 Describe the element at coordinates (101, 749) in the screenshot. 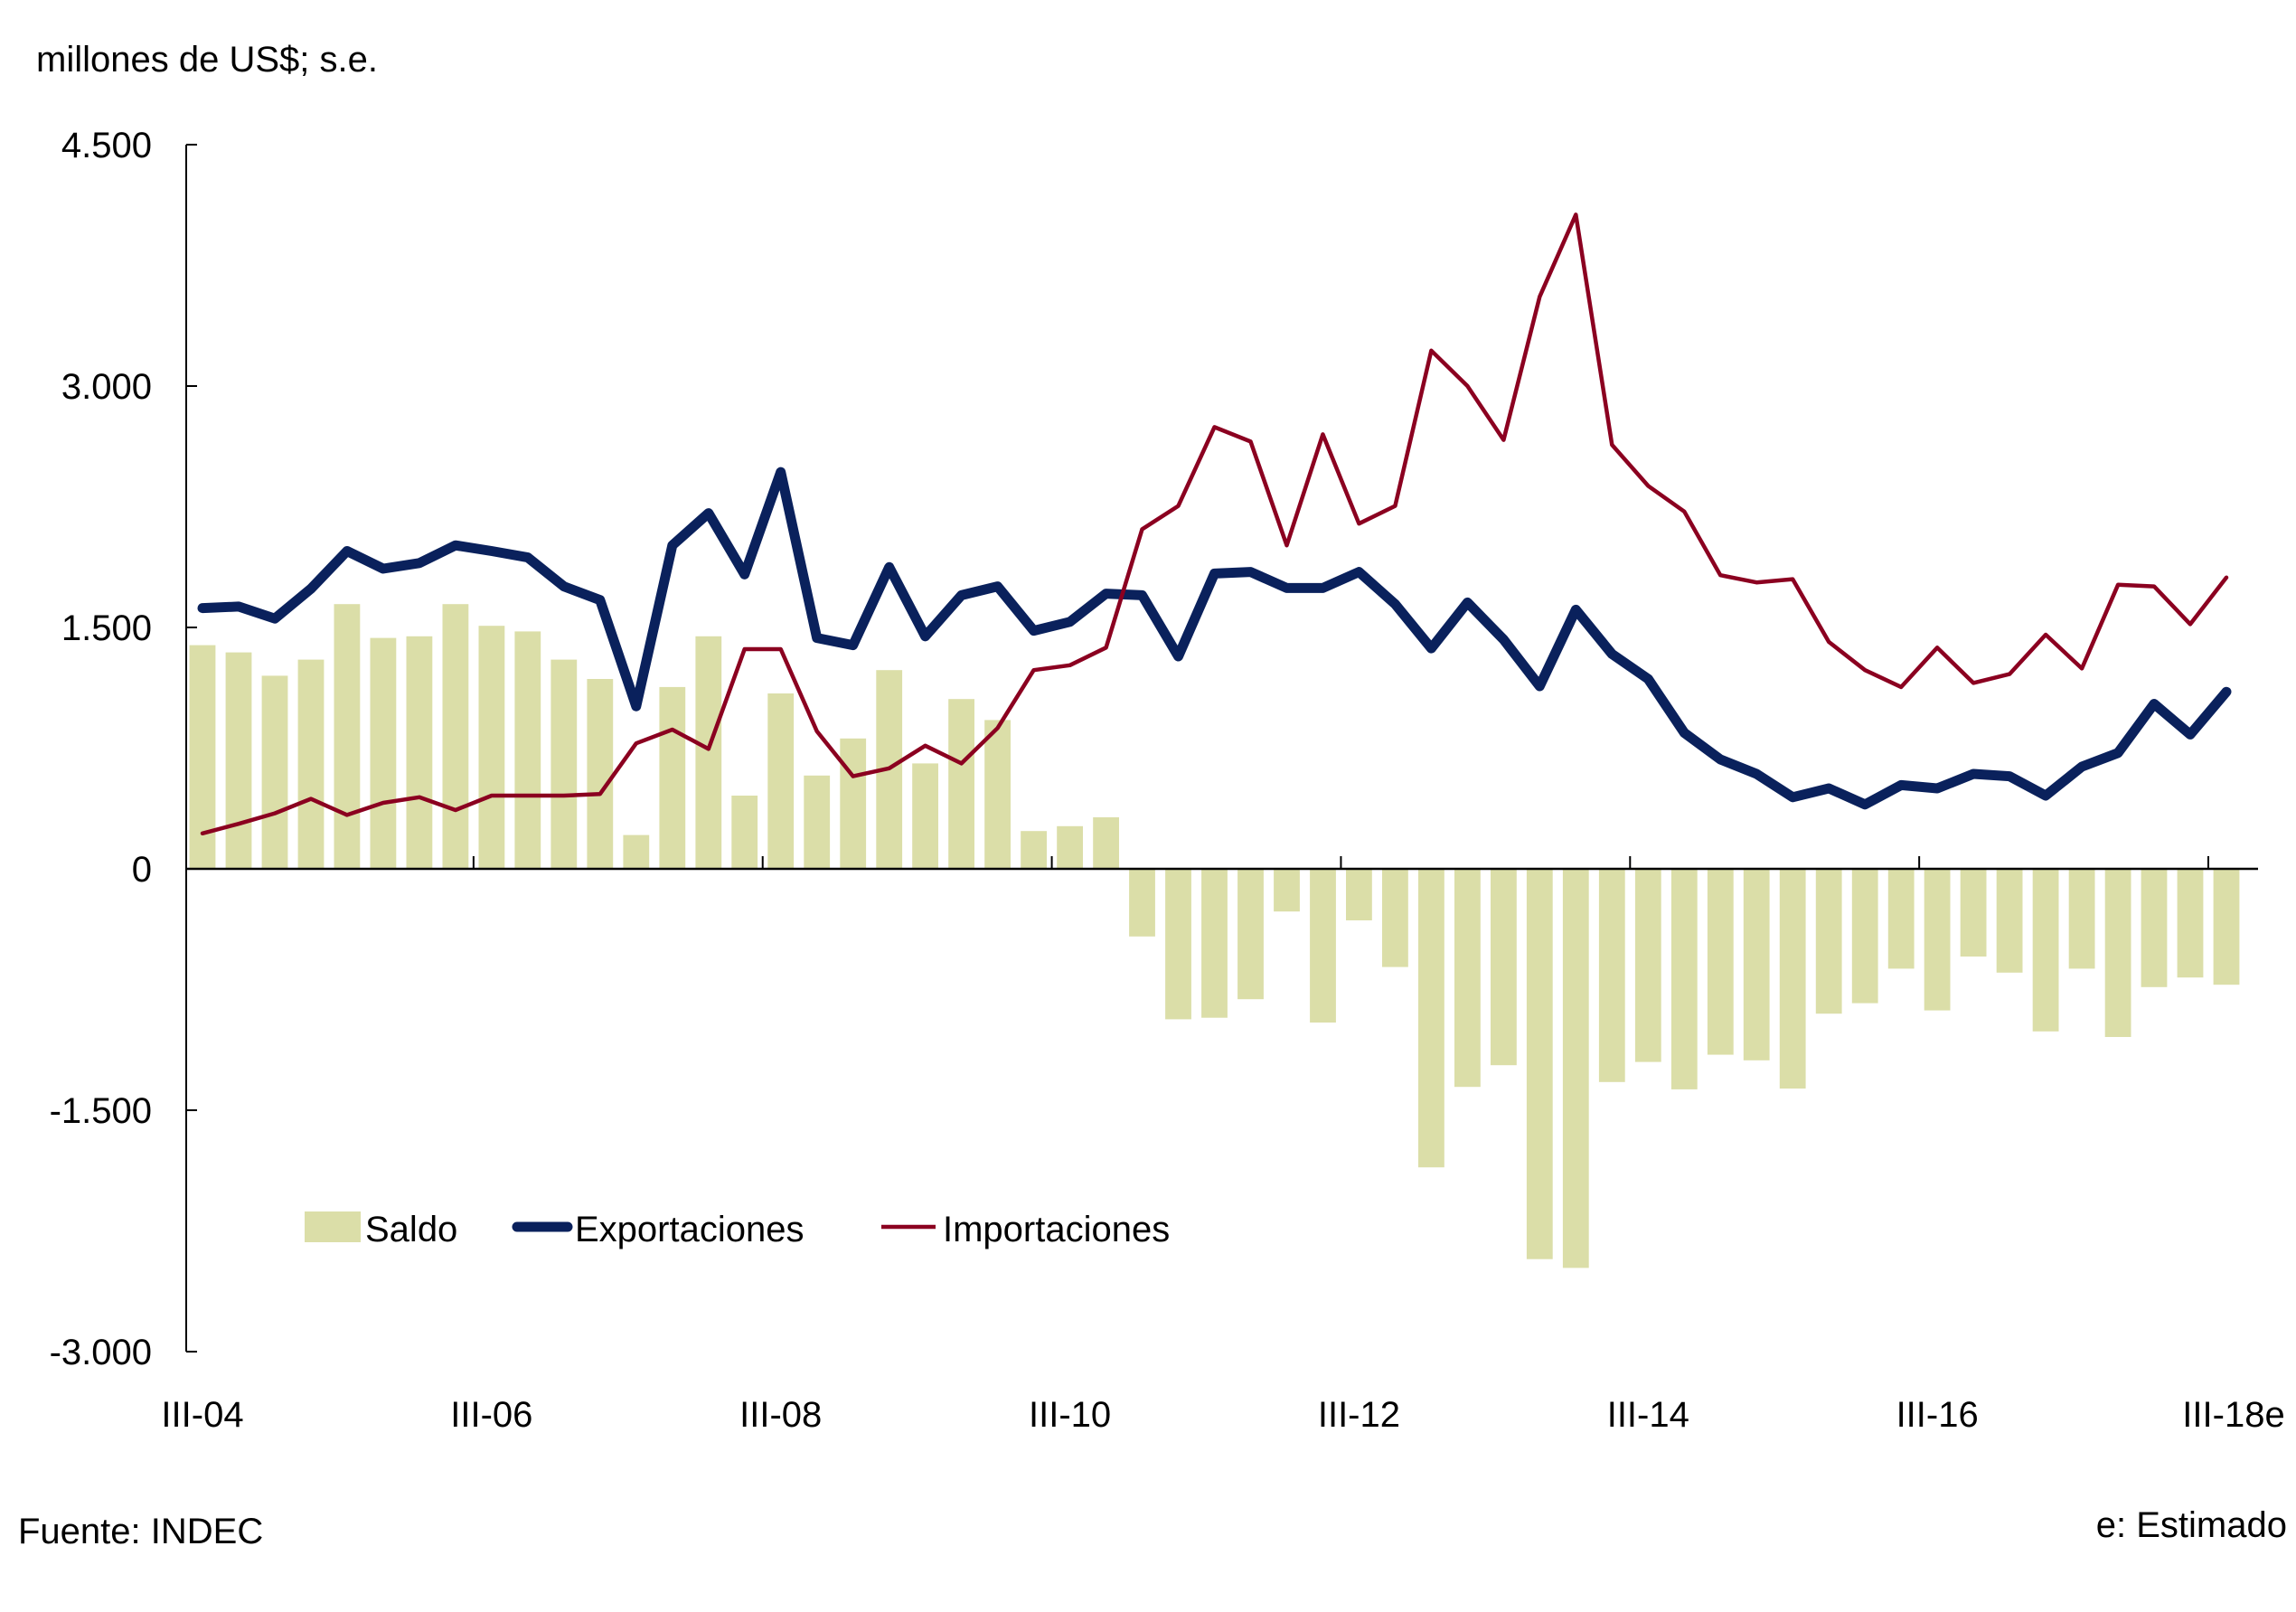

I see `y-tick-labels: -3.000 -1.500 0 1.500 3.000 4.500` at that location.